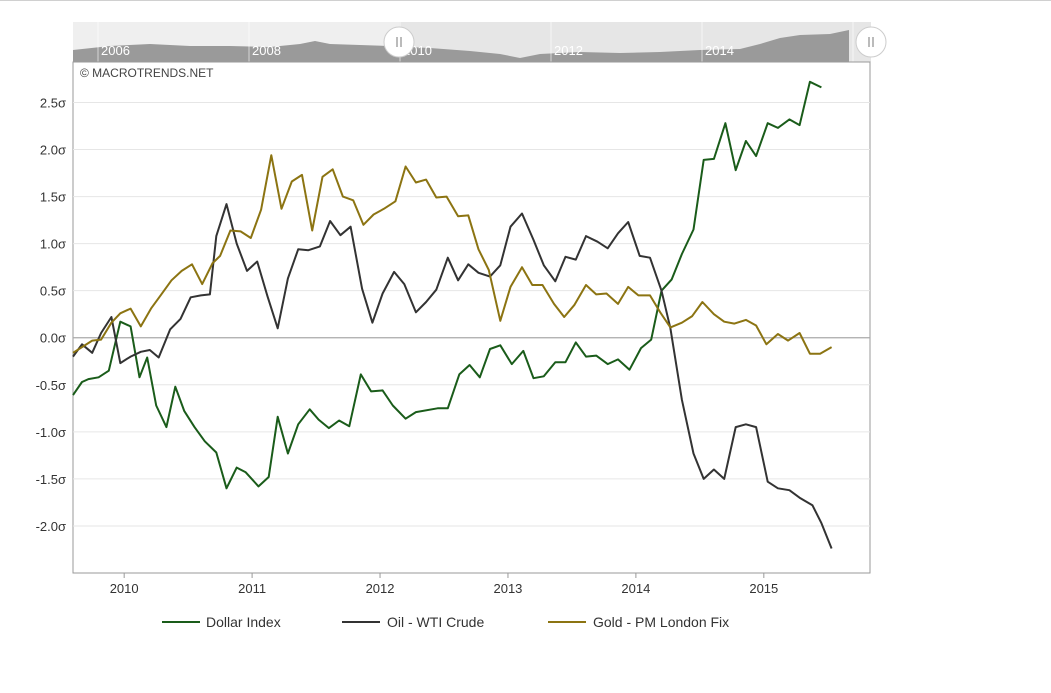 The width and height of the screenshot is (1051, 693). I want to click on credit-text: © MACROTRENDS.NET, so click(147, 73).